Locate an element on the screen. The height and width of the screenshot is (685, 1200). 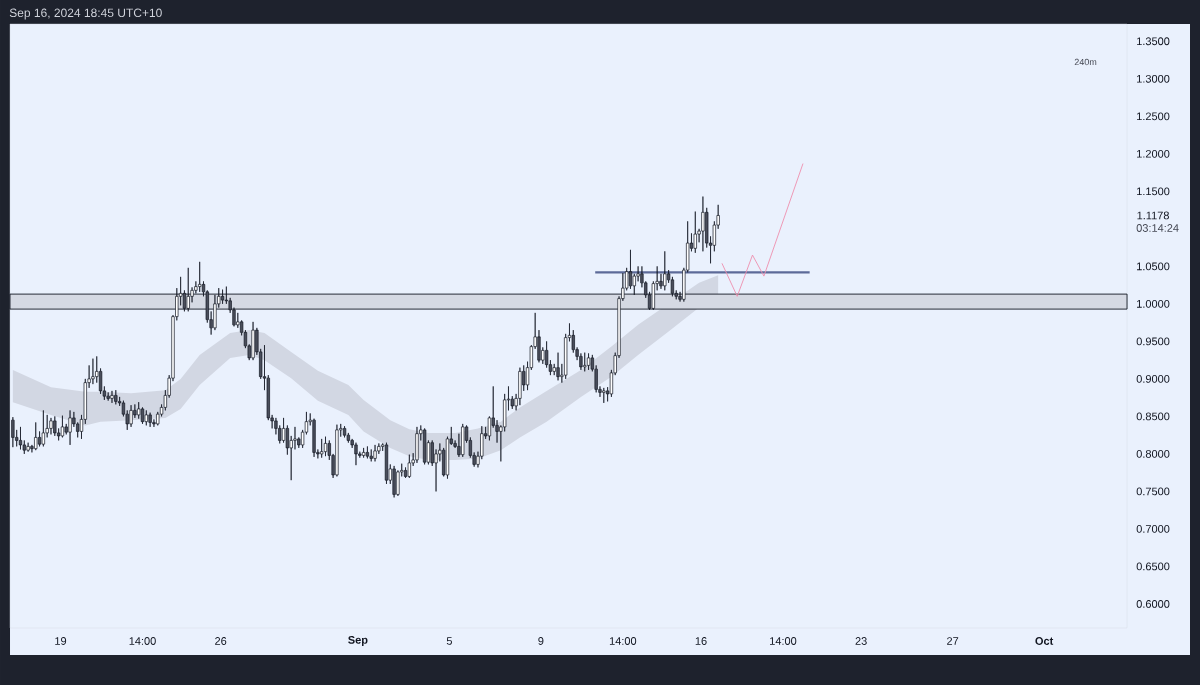
x-tick-label: 23 is located at coordinates (861, 641).